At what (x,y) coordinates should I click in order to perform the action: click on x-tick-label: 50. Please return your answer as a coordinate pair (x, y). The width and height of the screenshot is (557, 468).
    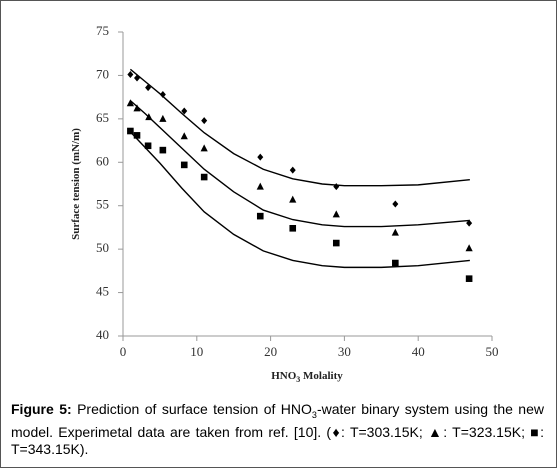
    Looking at the image, I should click on (492, 351).